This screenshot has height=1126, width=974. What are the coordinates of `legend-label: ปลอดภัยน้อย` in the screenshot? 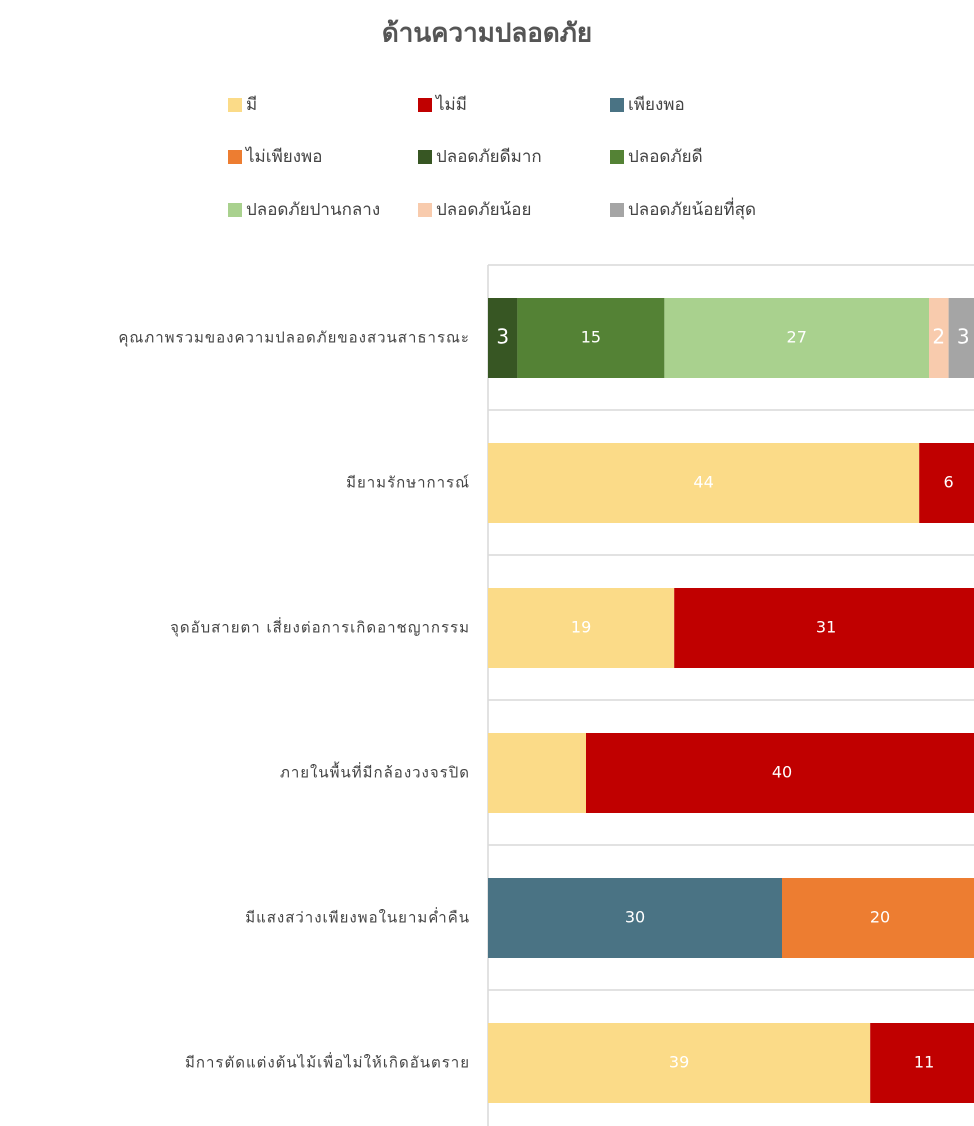 It's located at (483, 210).